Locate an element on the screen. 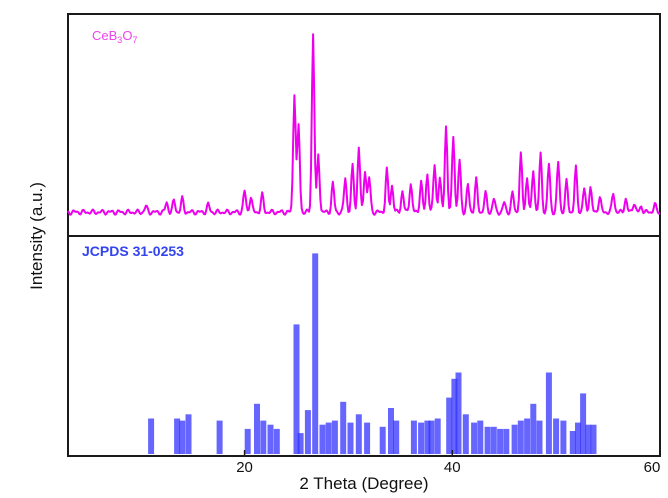 This screenshot has height=498, width=668. x-tick-label-20: 20 is located at coordinates (244, 467).